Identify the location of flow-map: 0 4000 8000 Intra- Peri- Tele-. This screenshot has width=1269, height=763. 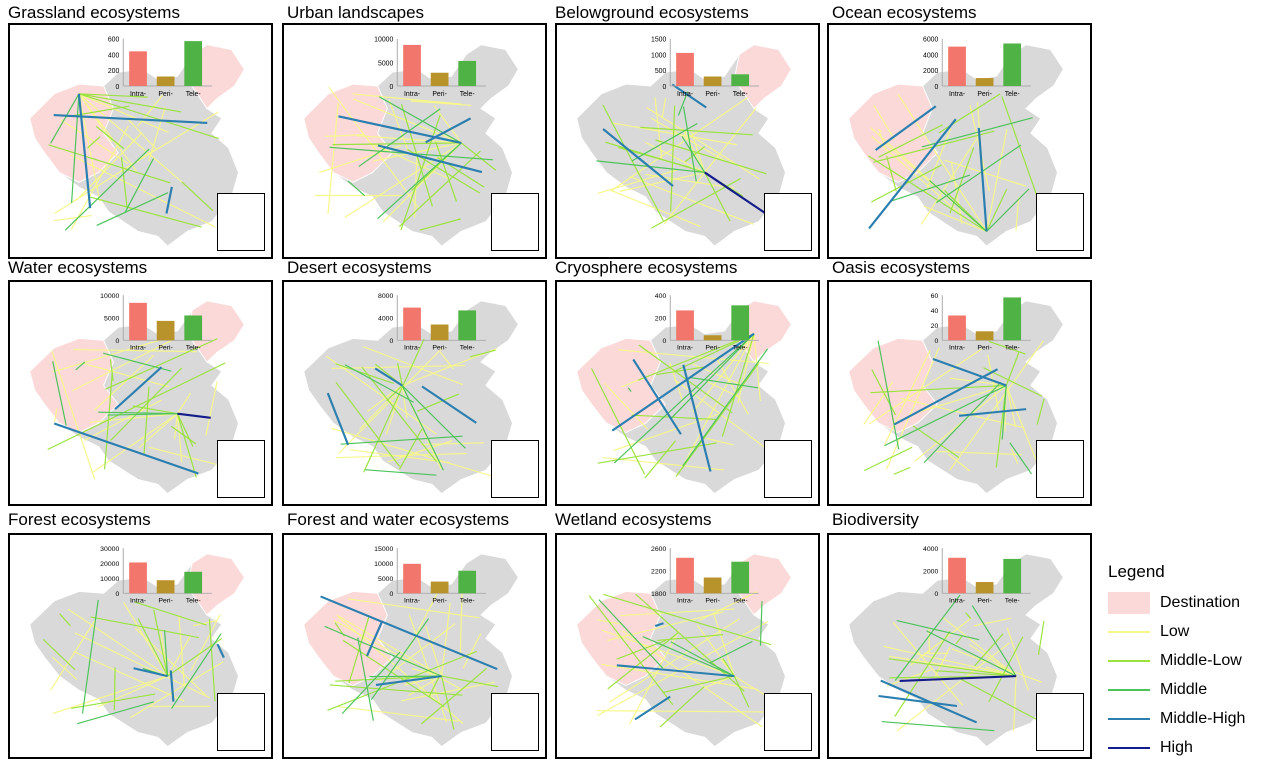
(411, 394).